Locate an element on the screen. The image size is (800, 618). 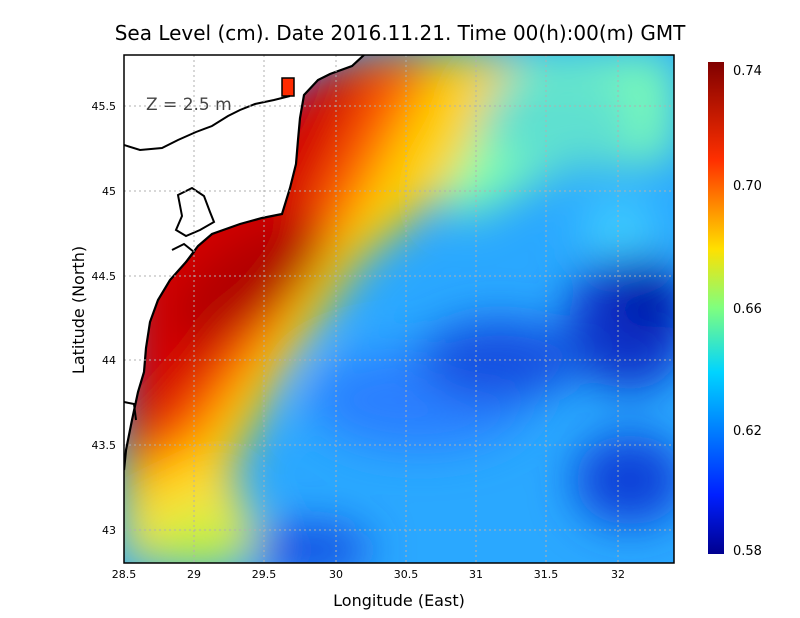
y-tick-label: 43.5 is located at coordinates (104, 445).